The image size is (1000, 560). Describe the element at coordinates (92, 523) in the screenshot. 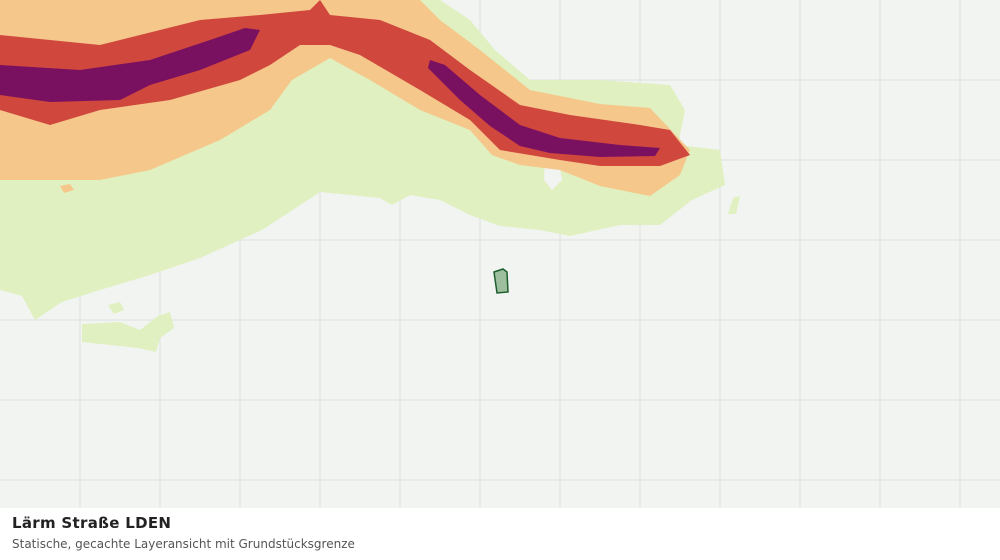

I see `map-title: Lärm Straße LDEN` at that location.